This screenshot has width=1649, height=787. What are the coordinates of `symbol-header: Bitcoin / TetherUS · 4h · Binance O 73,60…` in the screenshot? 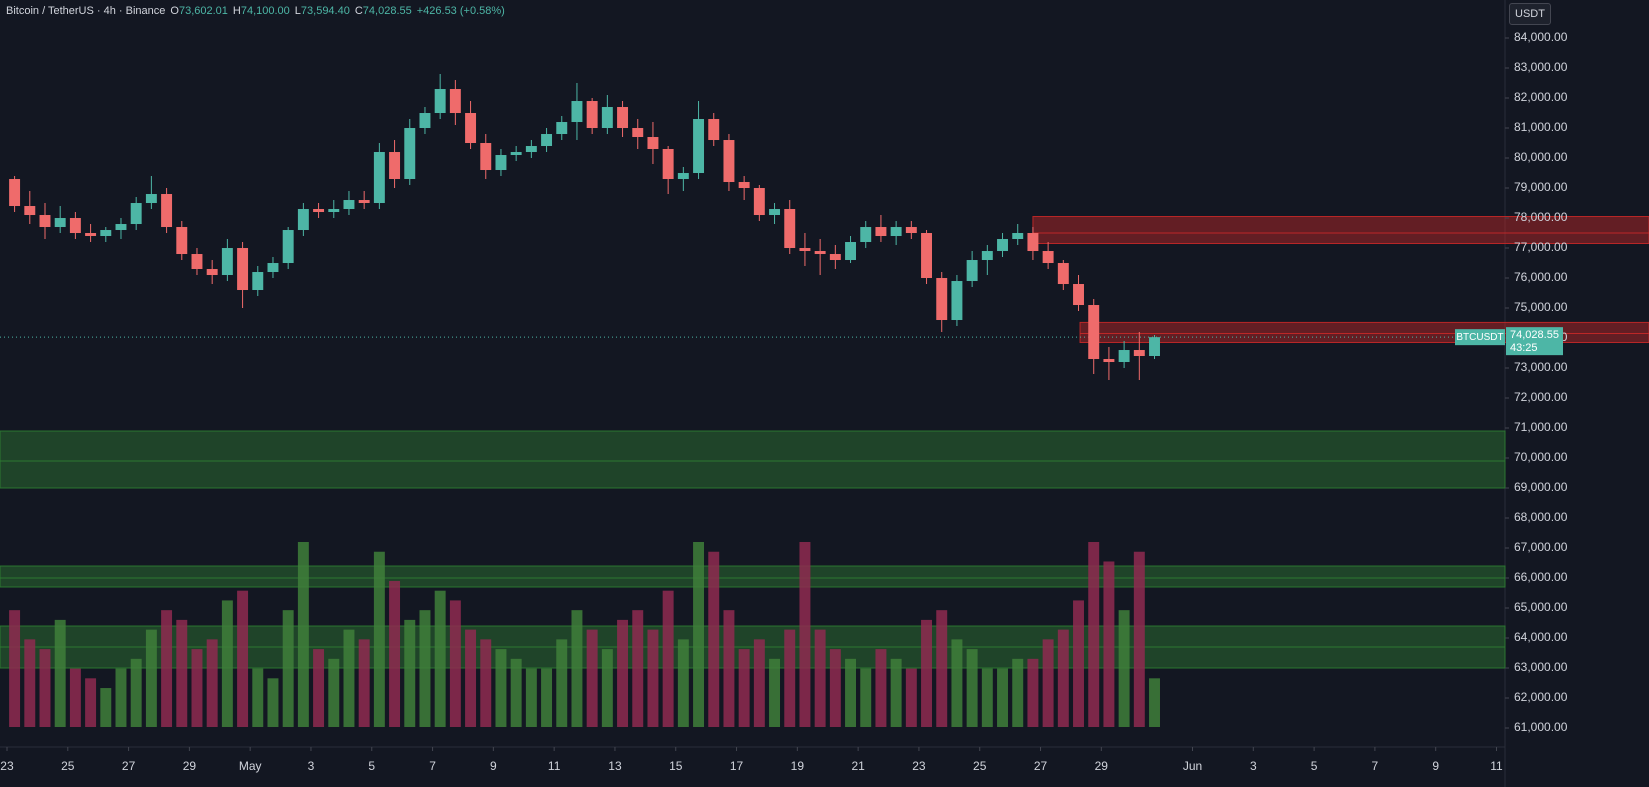 It's located at (255, 11).